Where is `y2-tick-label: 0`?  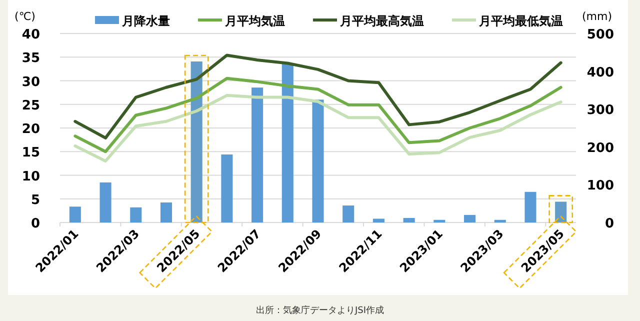 y2-tick-label: 0 is located at coordinates (609, 224).